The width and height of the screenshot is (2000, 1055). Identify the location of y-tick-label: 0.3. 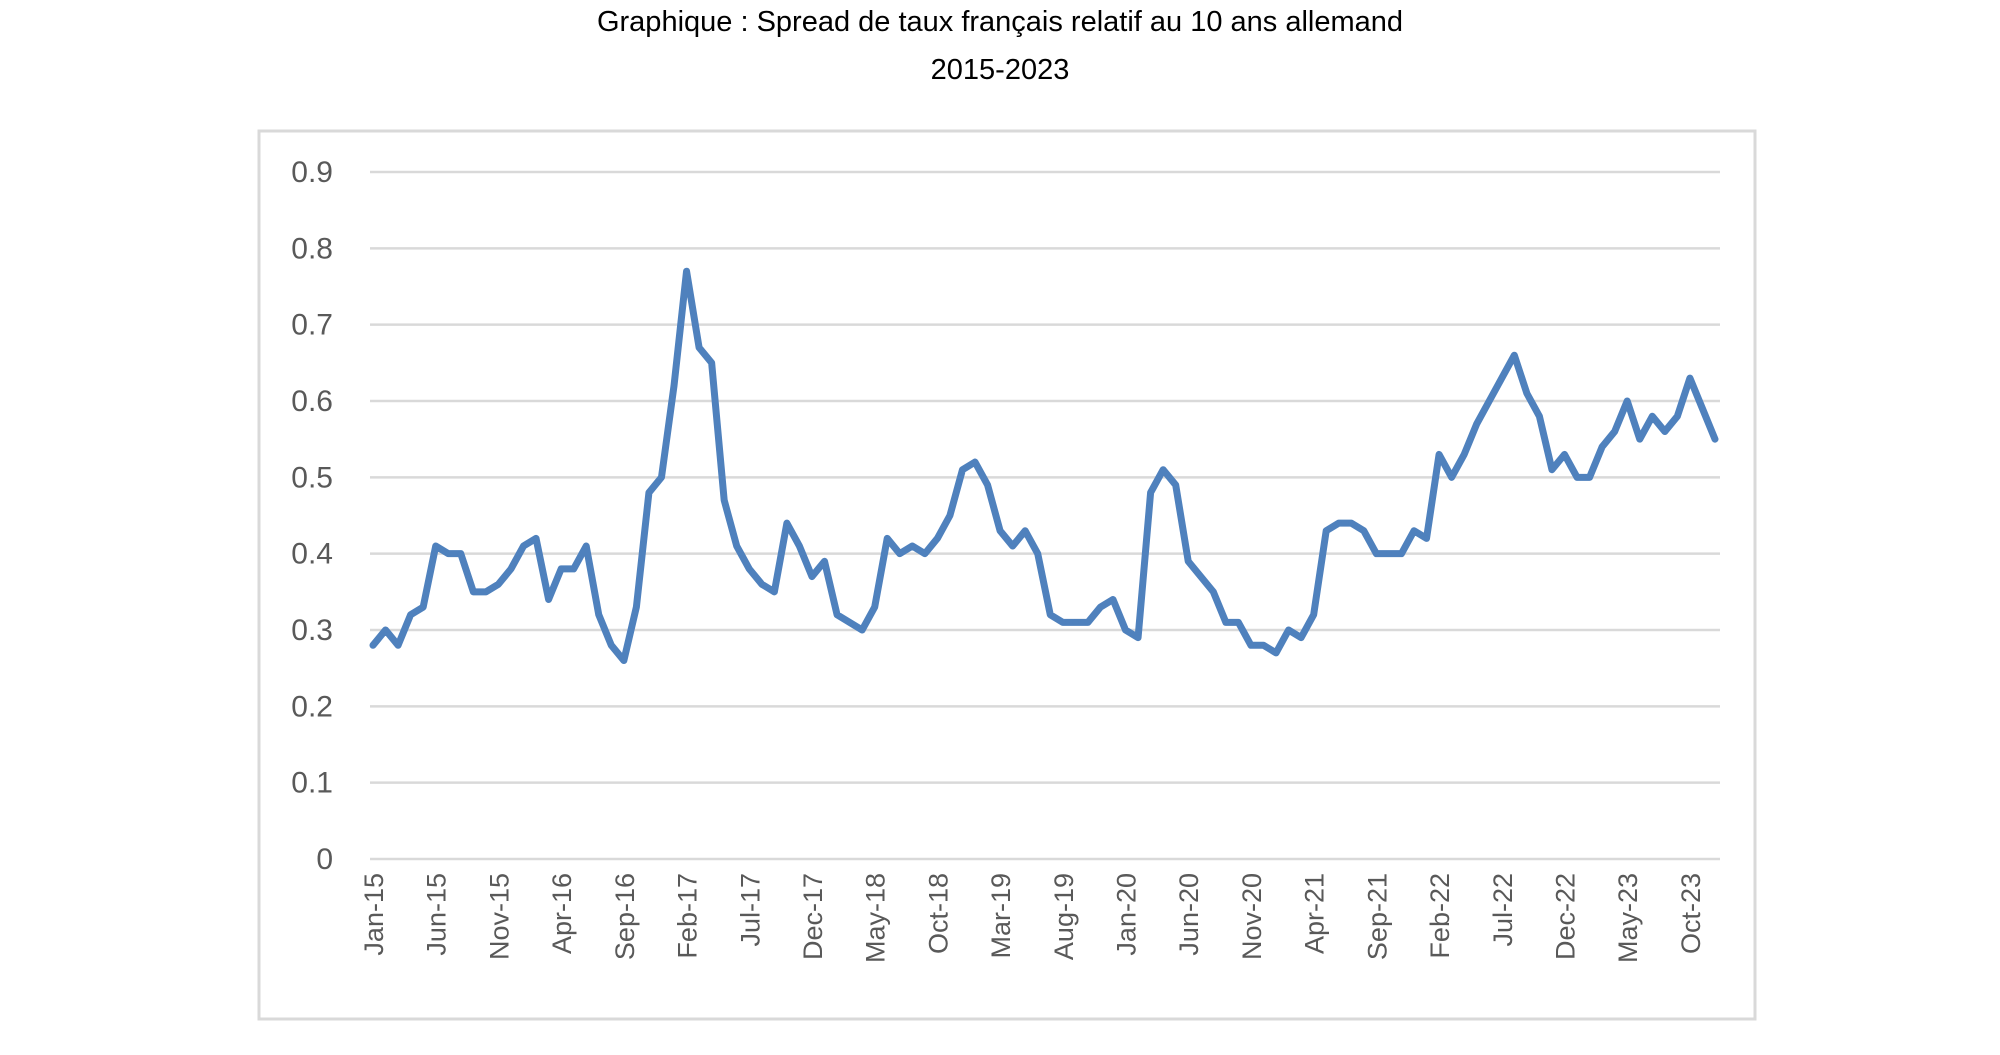
(312, 630).